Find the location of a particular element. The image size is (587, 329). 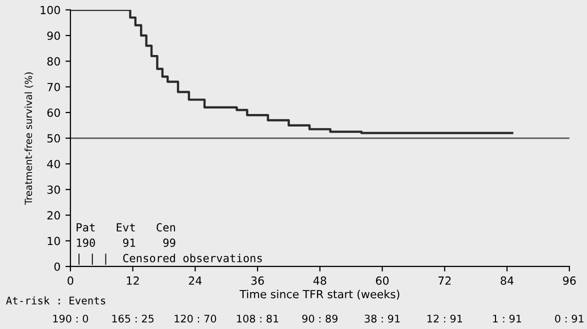

text: At-risk : Events is located at coordinates (56, 300).